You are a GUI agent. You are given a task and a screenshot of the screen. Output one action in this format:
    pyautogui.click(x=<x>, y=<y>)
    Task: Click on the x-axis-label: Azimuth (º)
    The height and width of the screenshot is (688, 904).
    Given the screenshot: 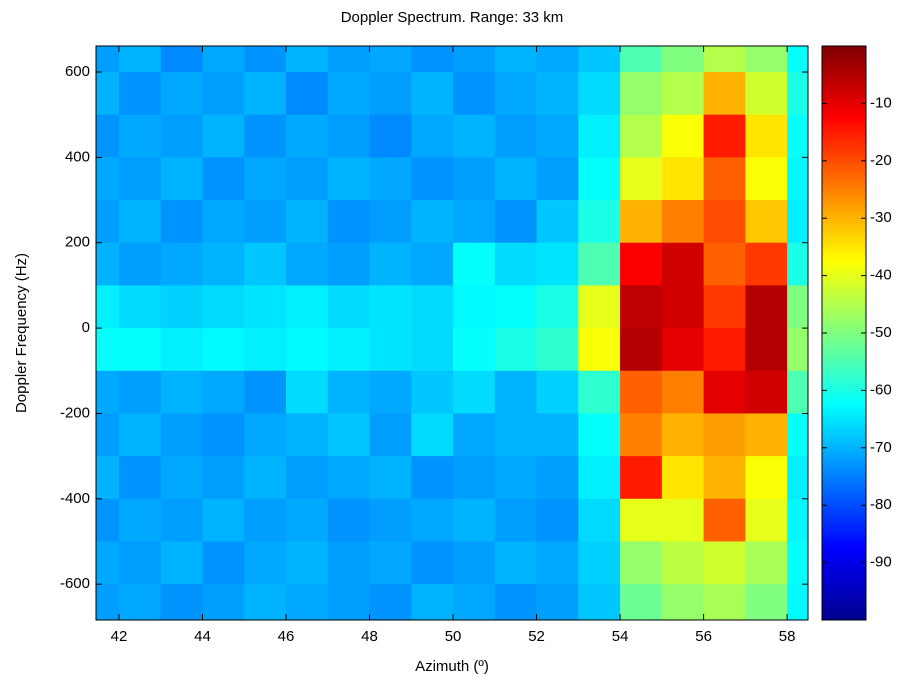 What is the action you would take?
    pyautogui.click(x=452, y=666)
    